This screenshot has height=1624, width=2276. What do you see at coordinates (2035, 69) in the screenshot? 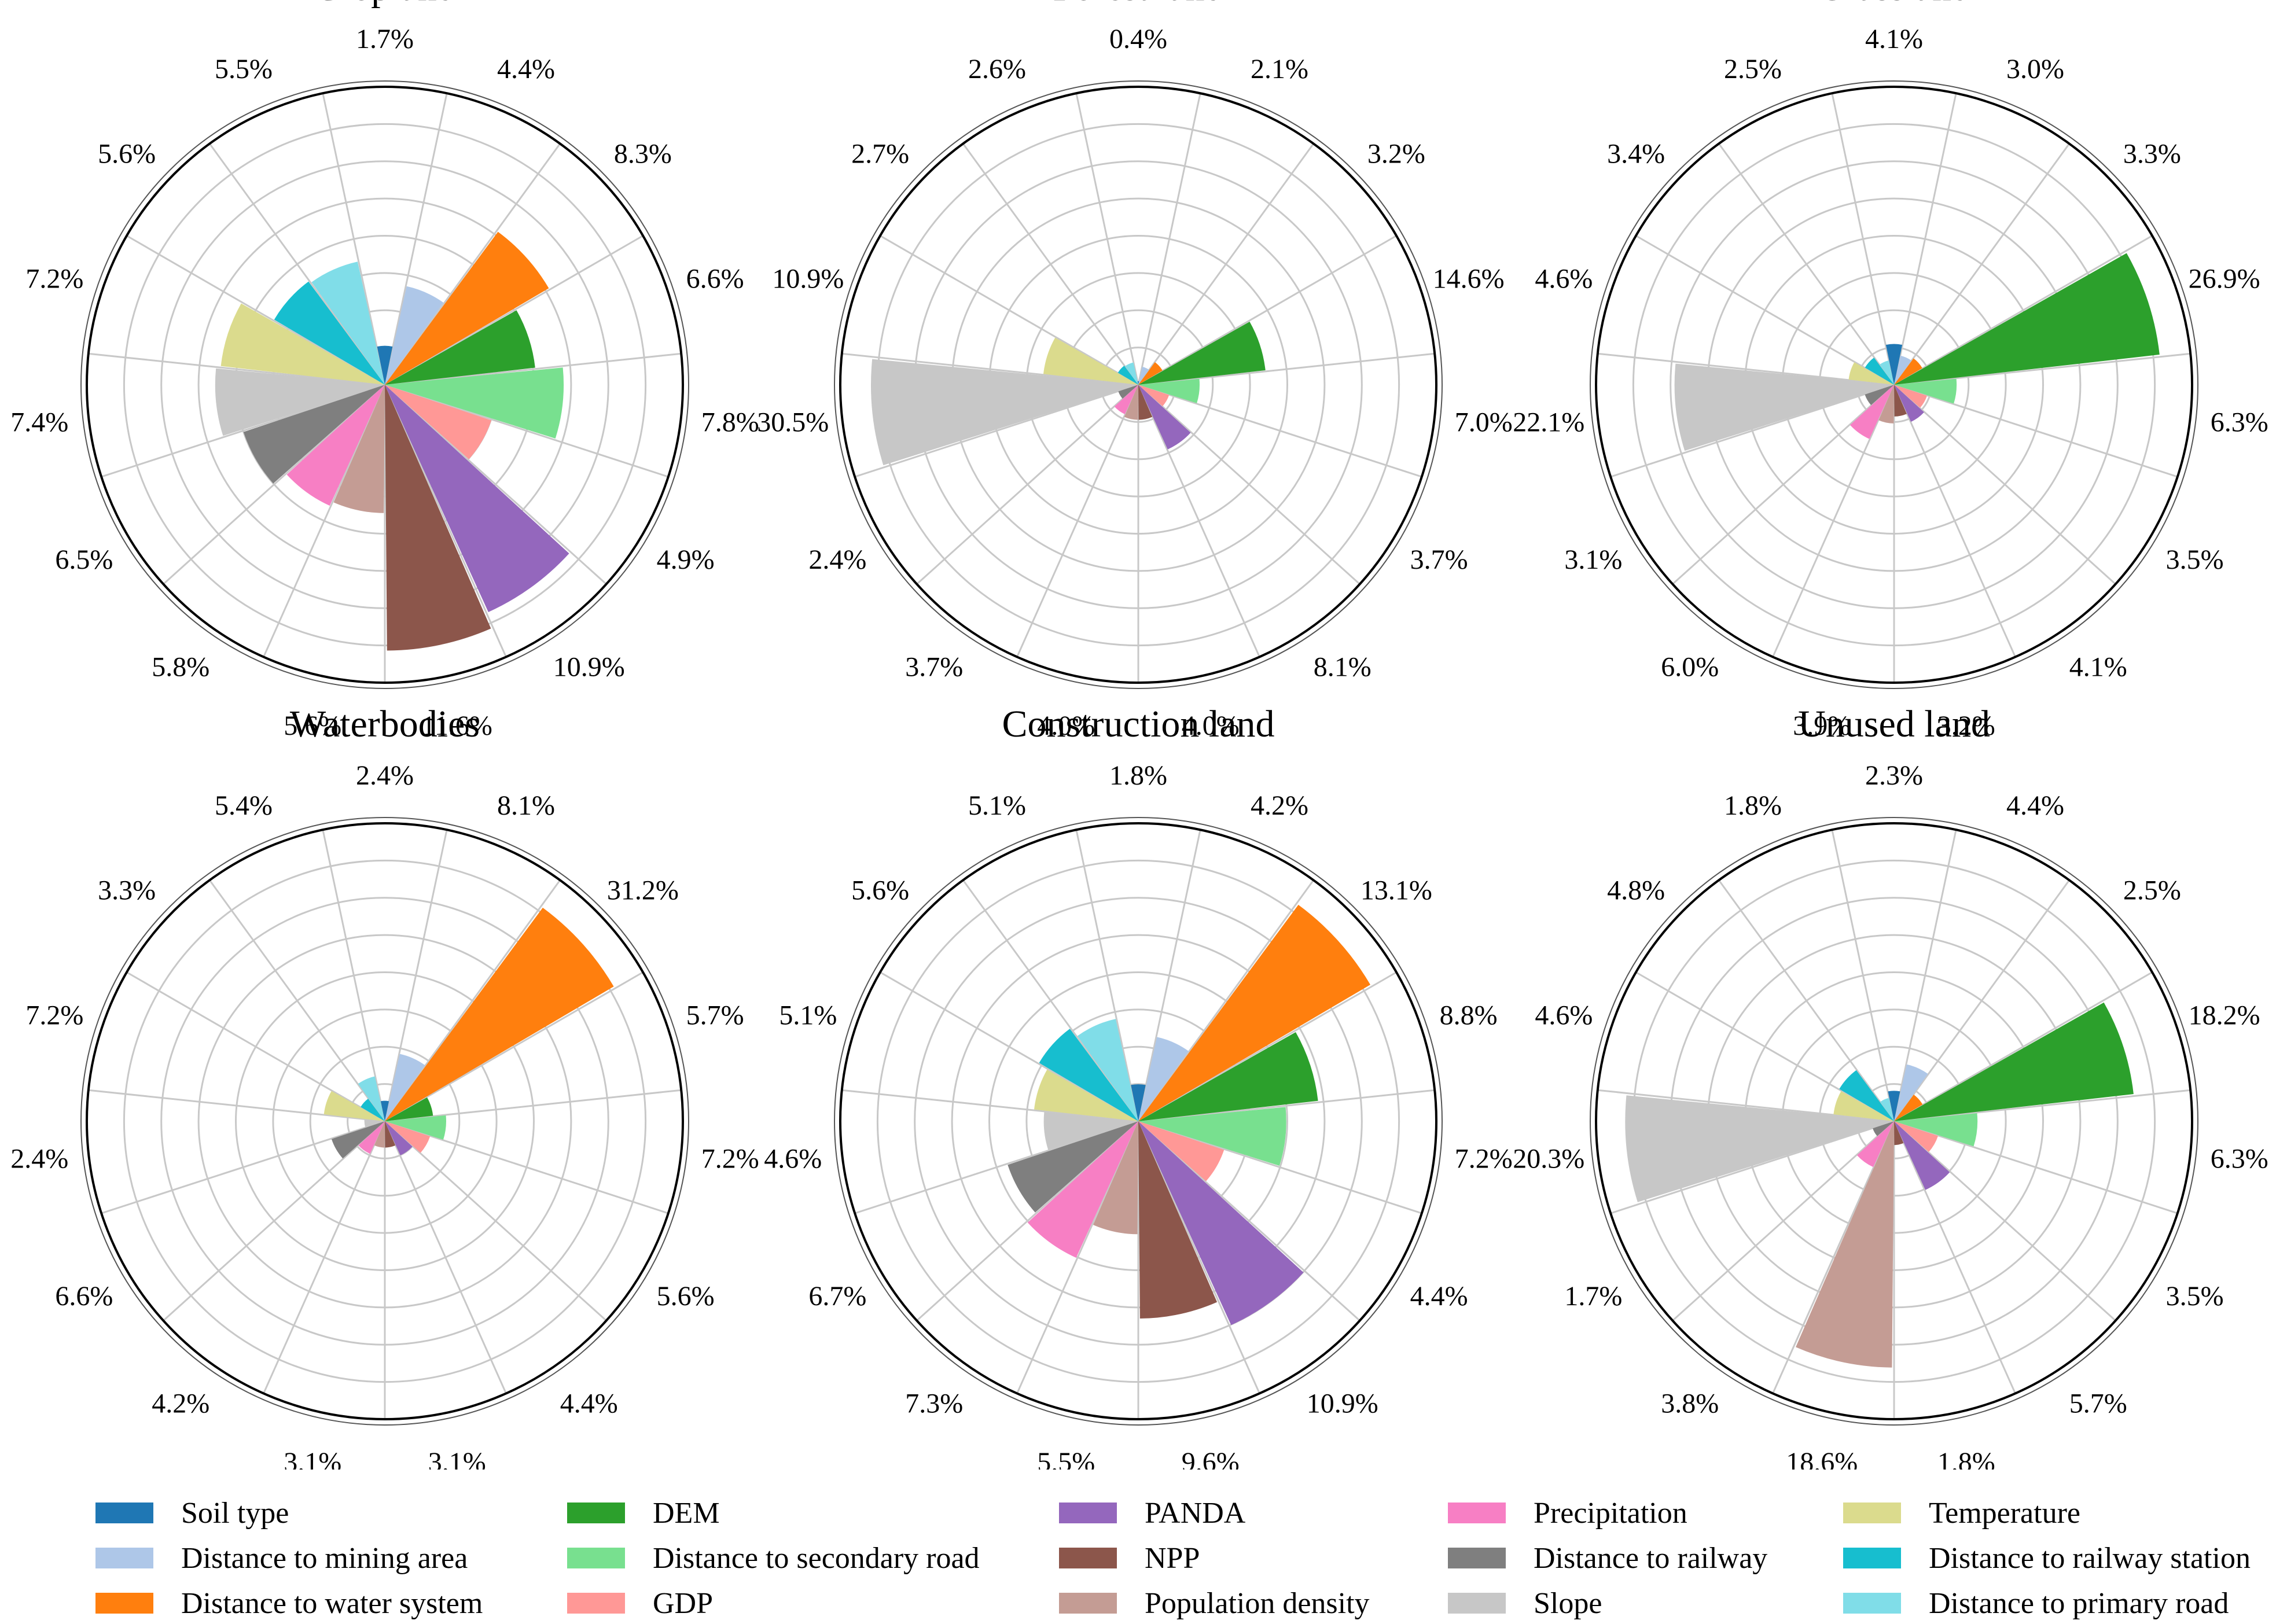
I see `bar-label: 3.0%` at bounding box center [2035, 69].